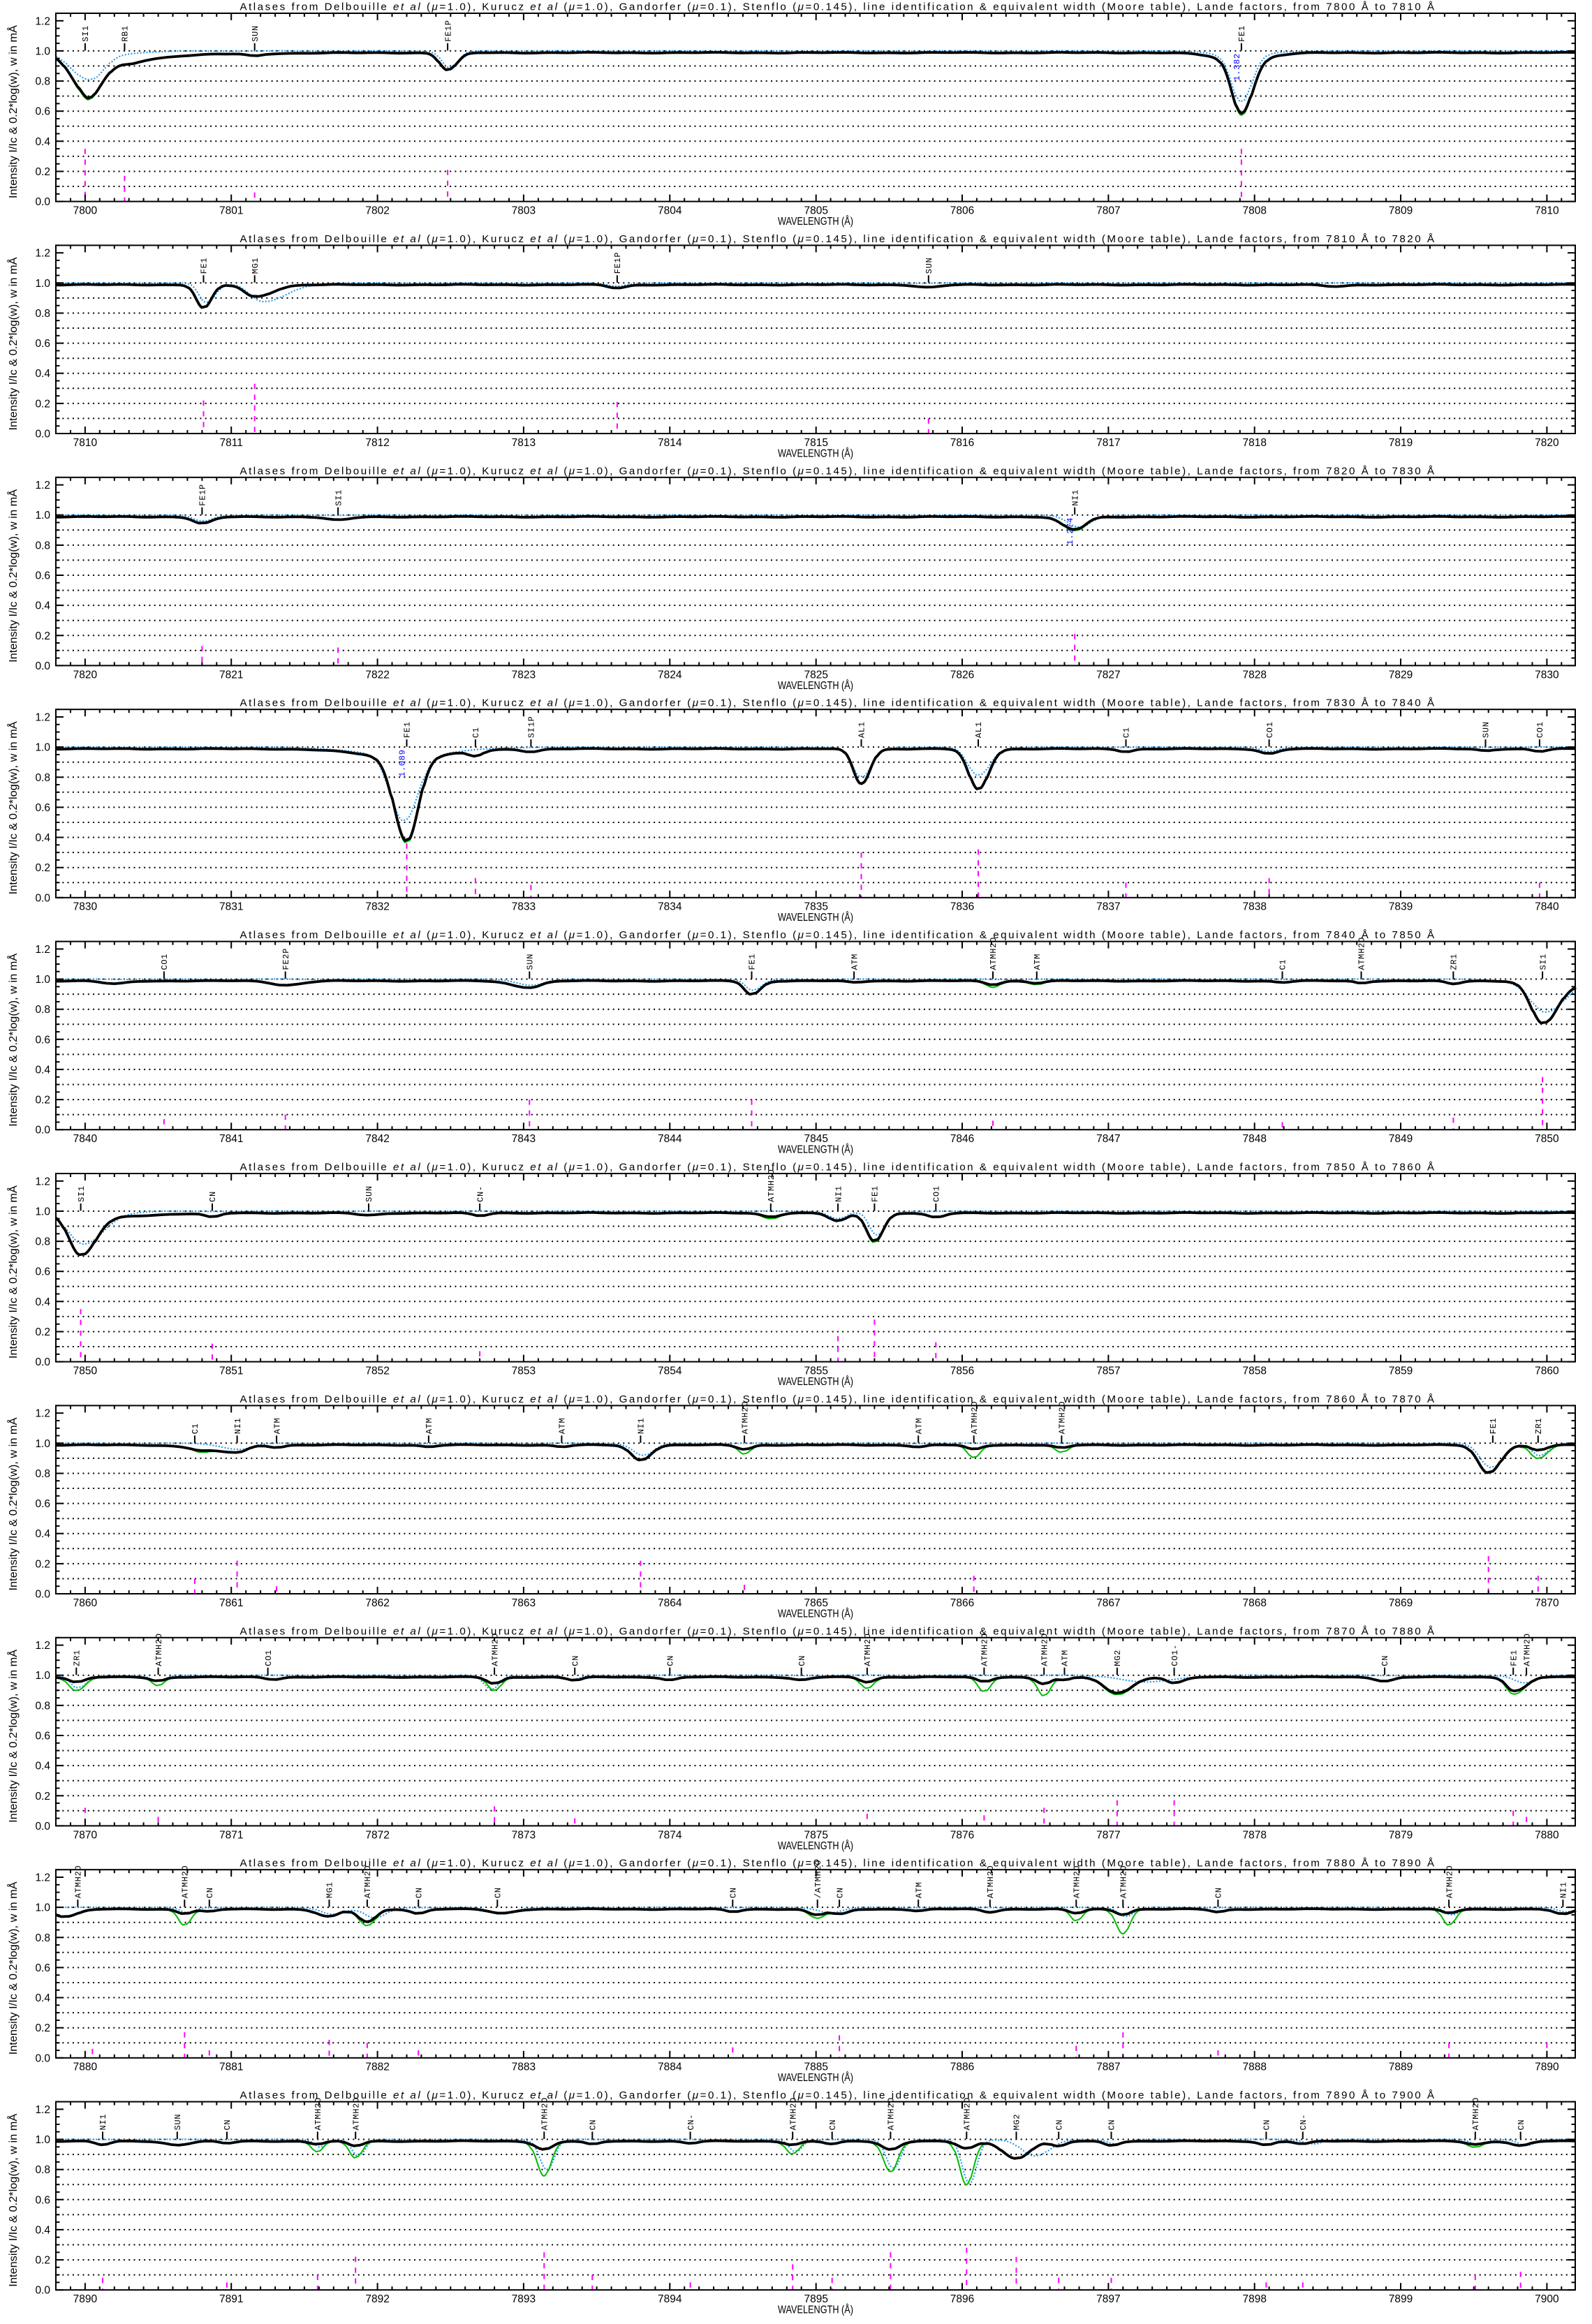 Image resolution: width=1592 pixels, height=2324 pixels. What do you see at coordinates (1547, 1371) in the screenshot?
I see `svg-text: 7860` at bounding box center [1547, 1371].